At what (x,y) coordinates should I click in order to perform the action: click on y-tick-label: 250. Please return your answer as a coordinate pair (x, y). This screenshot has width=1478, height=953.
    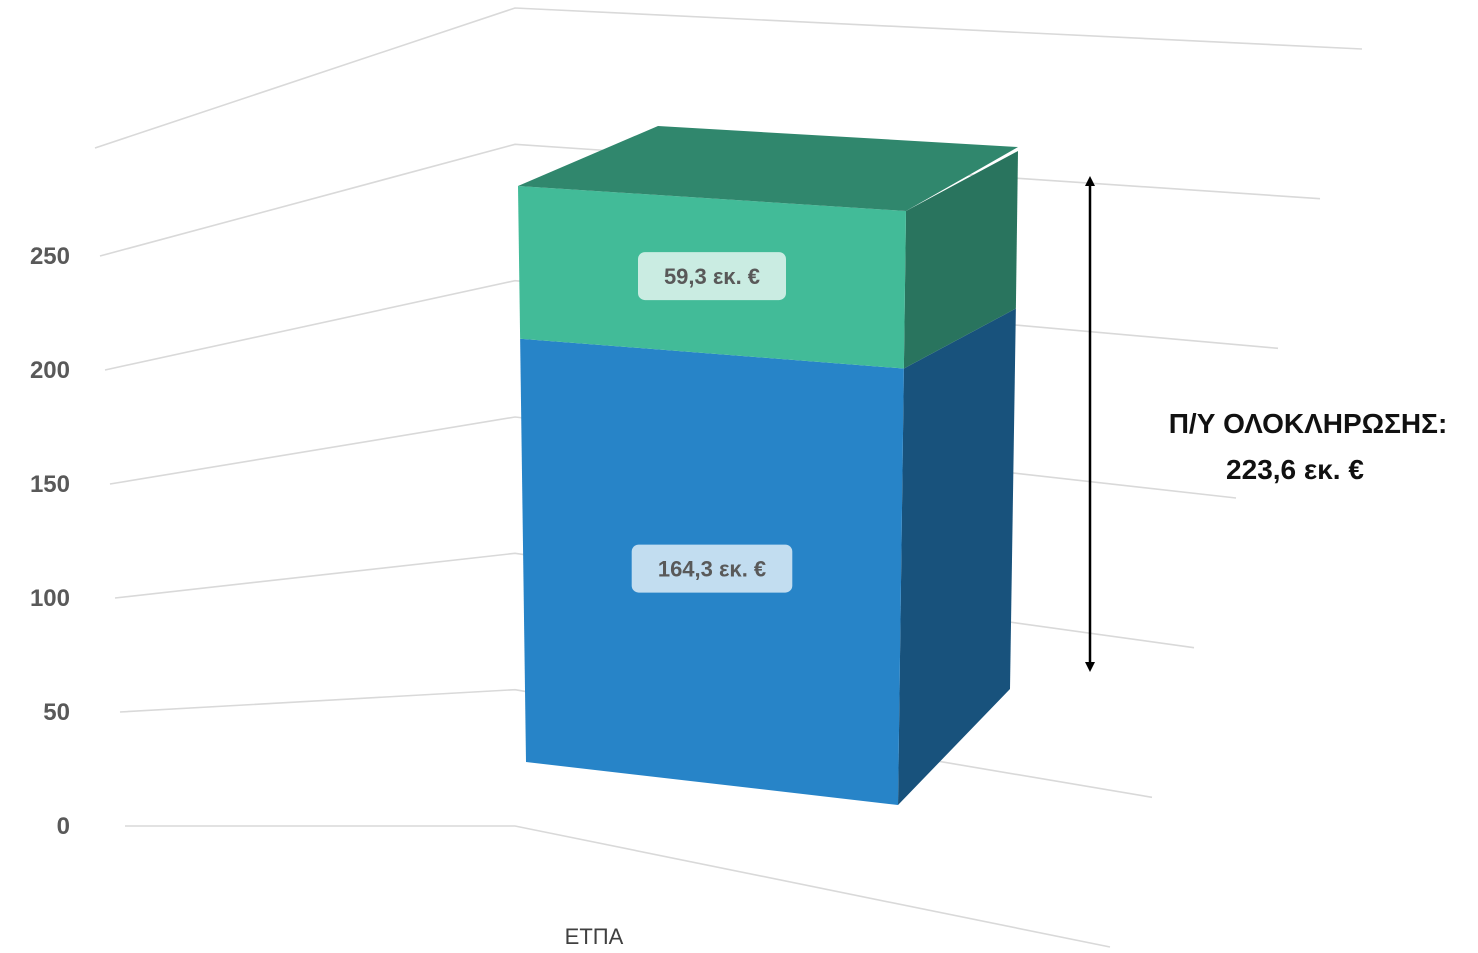
    Looking at the image, I should click on (50, 256).